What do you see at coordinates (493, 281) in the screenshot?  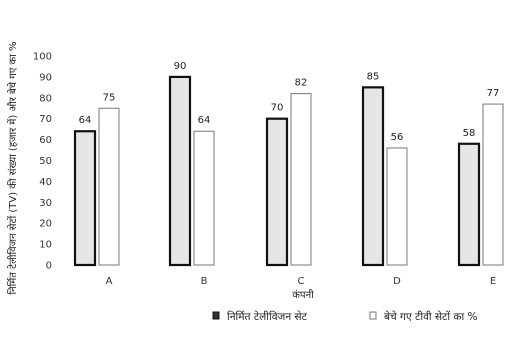 I see `x-tick-label: E` at bounding box center [493, 281].